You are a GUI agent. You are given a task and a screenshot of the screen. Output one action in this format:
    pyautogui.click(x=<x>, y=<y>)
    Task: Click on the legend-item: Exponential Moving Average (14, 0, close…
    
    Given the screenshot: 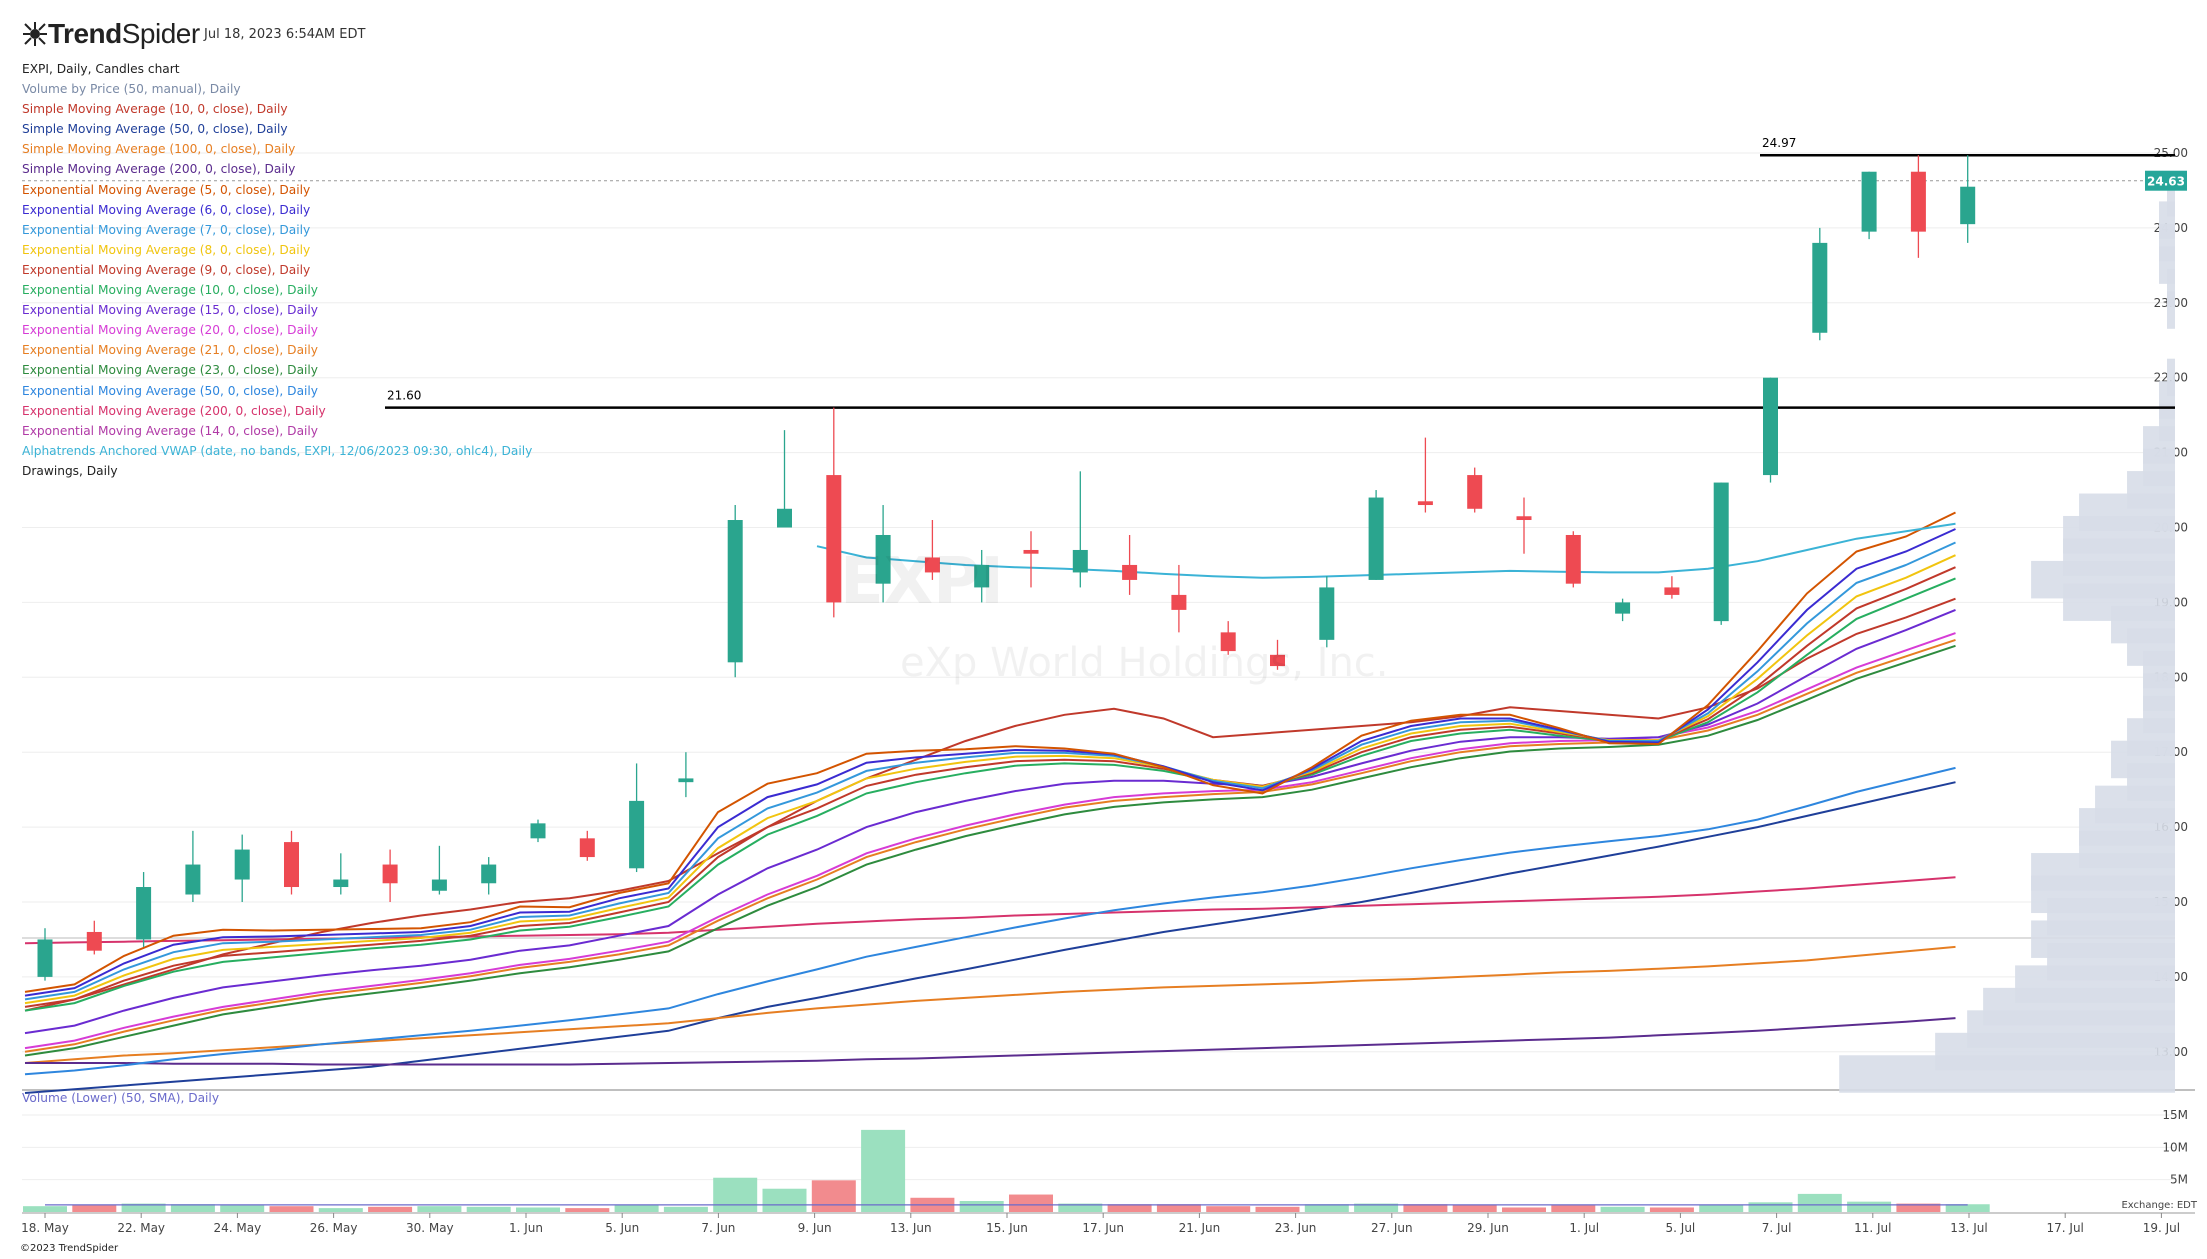 What is the action you would take?
    pyautogui.click(x=170, y=430)
    